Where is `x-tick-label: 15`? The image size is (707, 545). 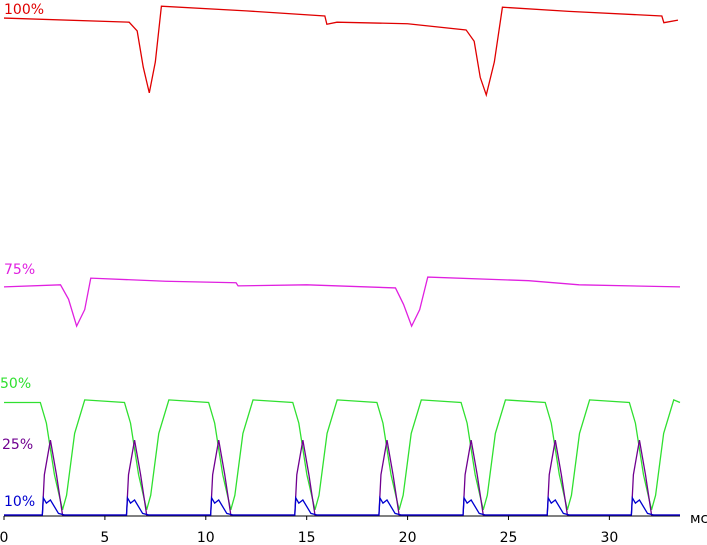 x-tick-label: 15 is located at coordinates (307, 537).